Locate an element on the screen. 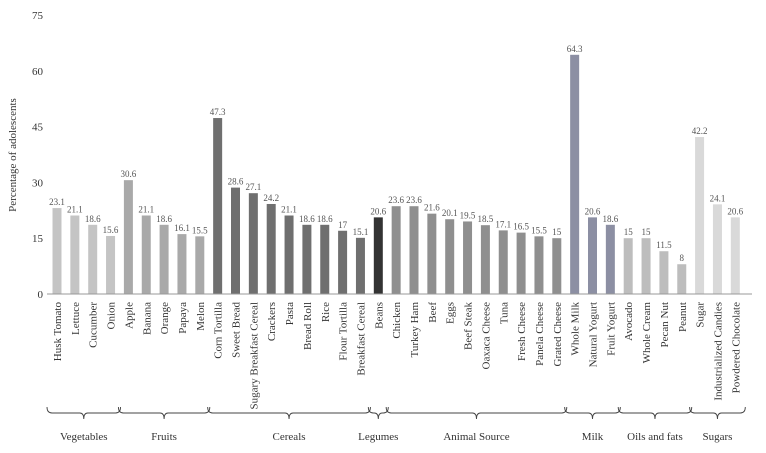  category-label: Avocado is located at coordinates (629, 321).